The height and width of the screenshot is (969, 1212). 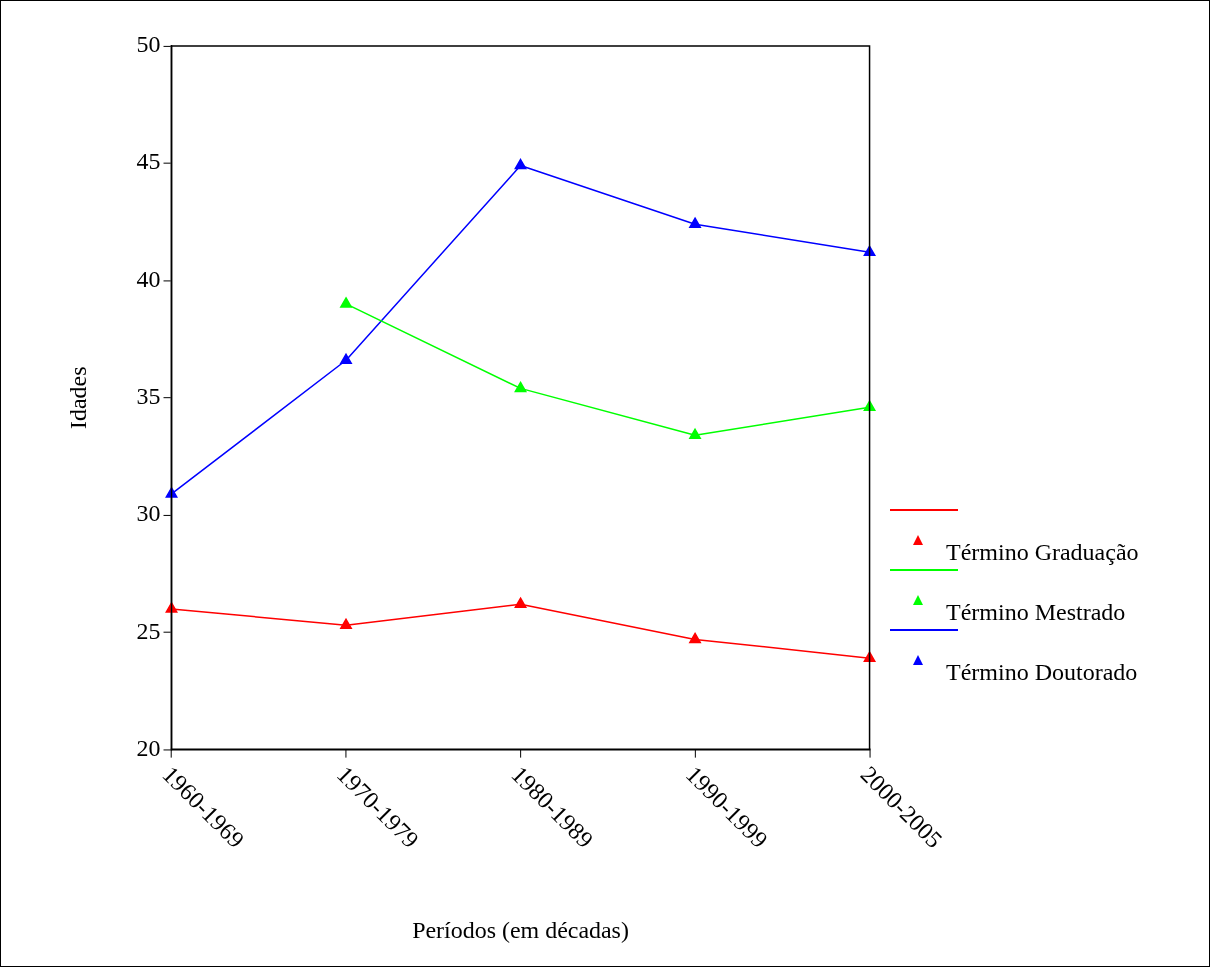 What do you see at coordinates (148, 161) in the screenshot?
I see `y-tick-label: 45` at bounding box center [148, 161].